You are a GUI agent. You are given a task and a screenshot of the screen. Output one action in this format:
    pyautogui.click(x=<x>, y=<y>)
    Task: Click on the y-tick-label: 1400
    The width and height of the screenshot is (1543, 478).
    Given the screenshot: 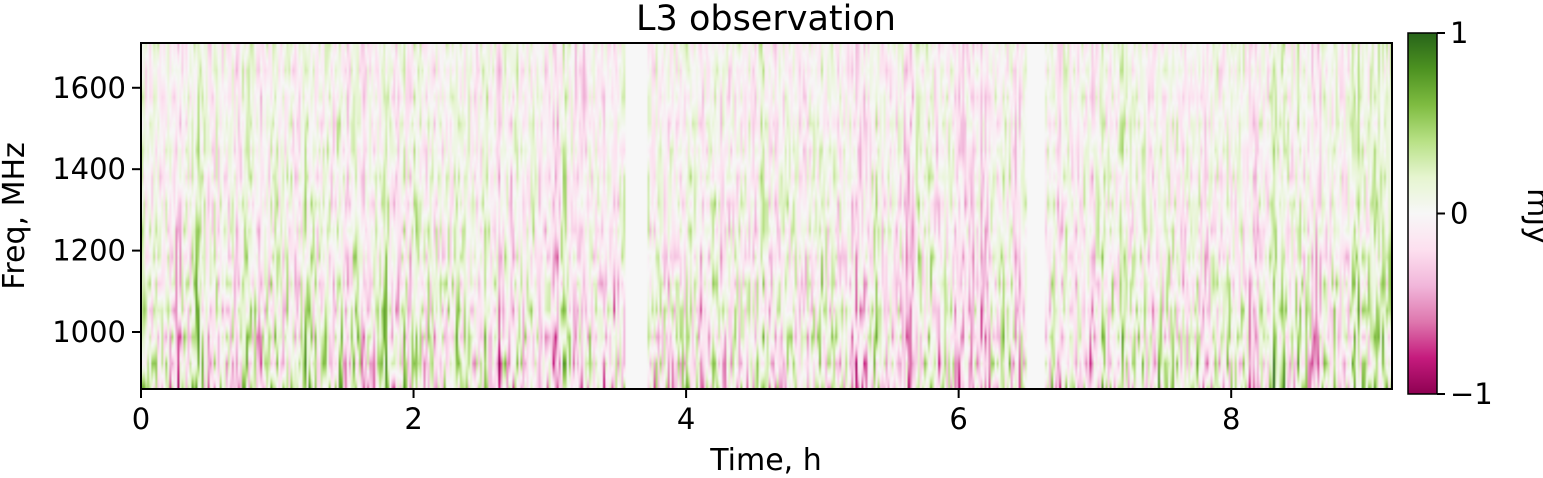 What is the action you would take?
    pyautogui.click(x=89, y=169)
    